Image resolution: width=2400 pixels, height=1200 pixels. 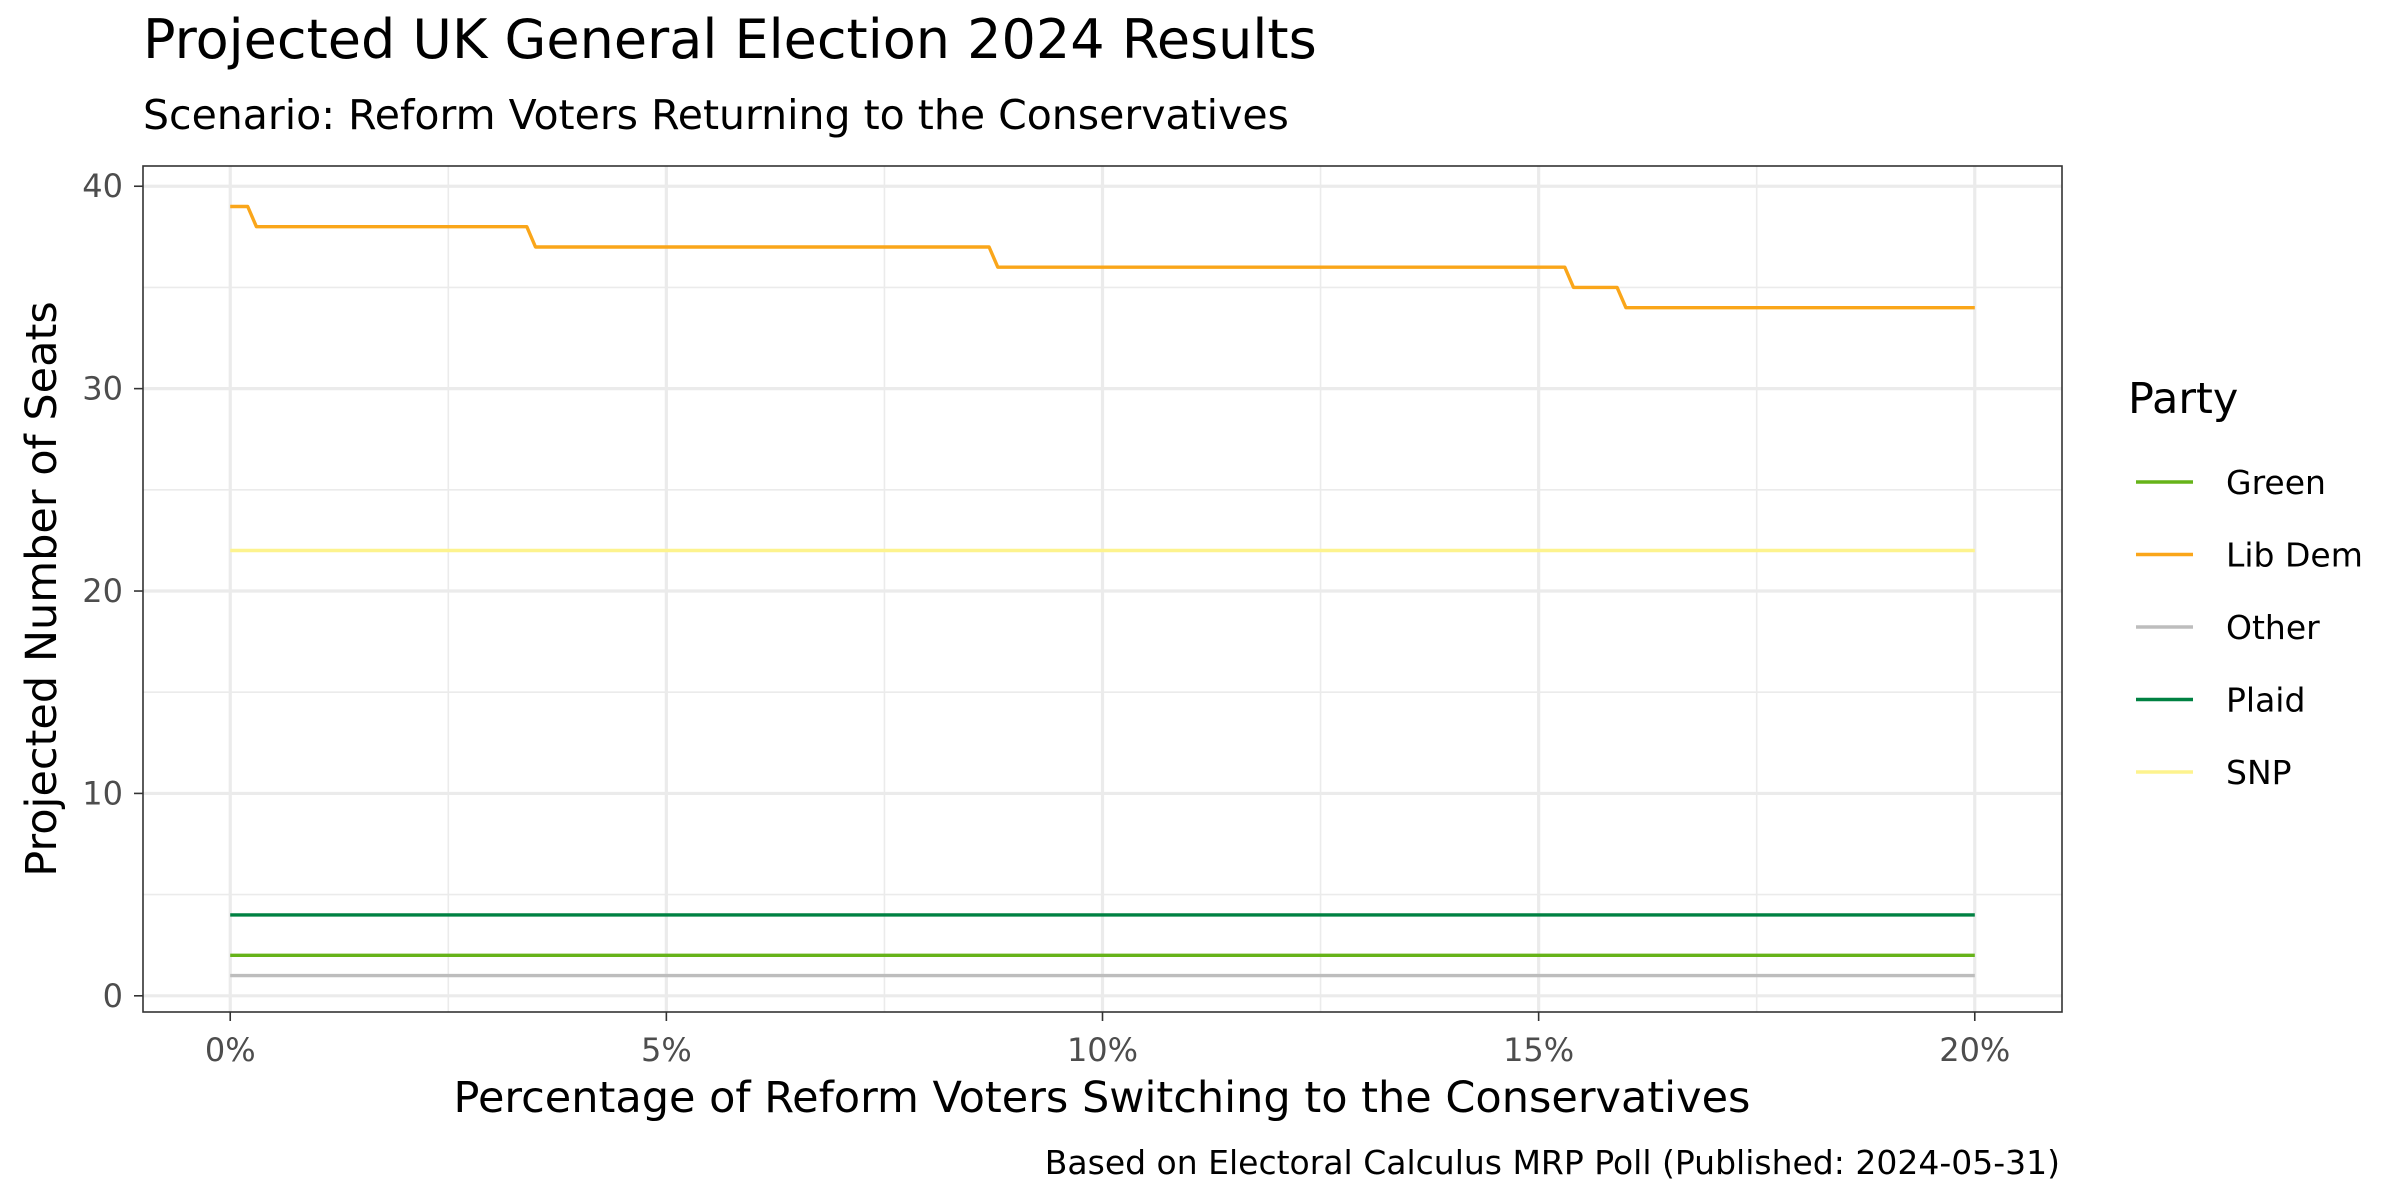 What do you see at coordinates (2259, 772) in the screenshot?
I see `legend-label: SNP` at bounding box center [2259, 772].